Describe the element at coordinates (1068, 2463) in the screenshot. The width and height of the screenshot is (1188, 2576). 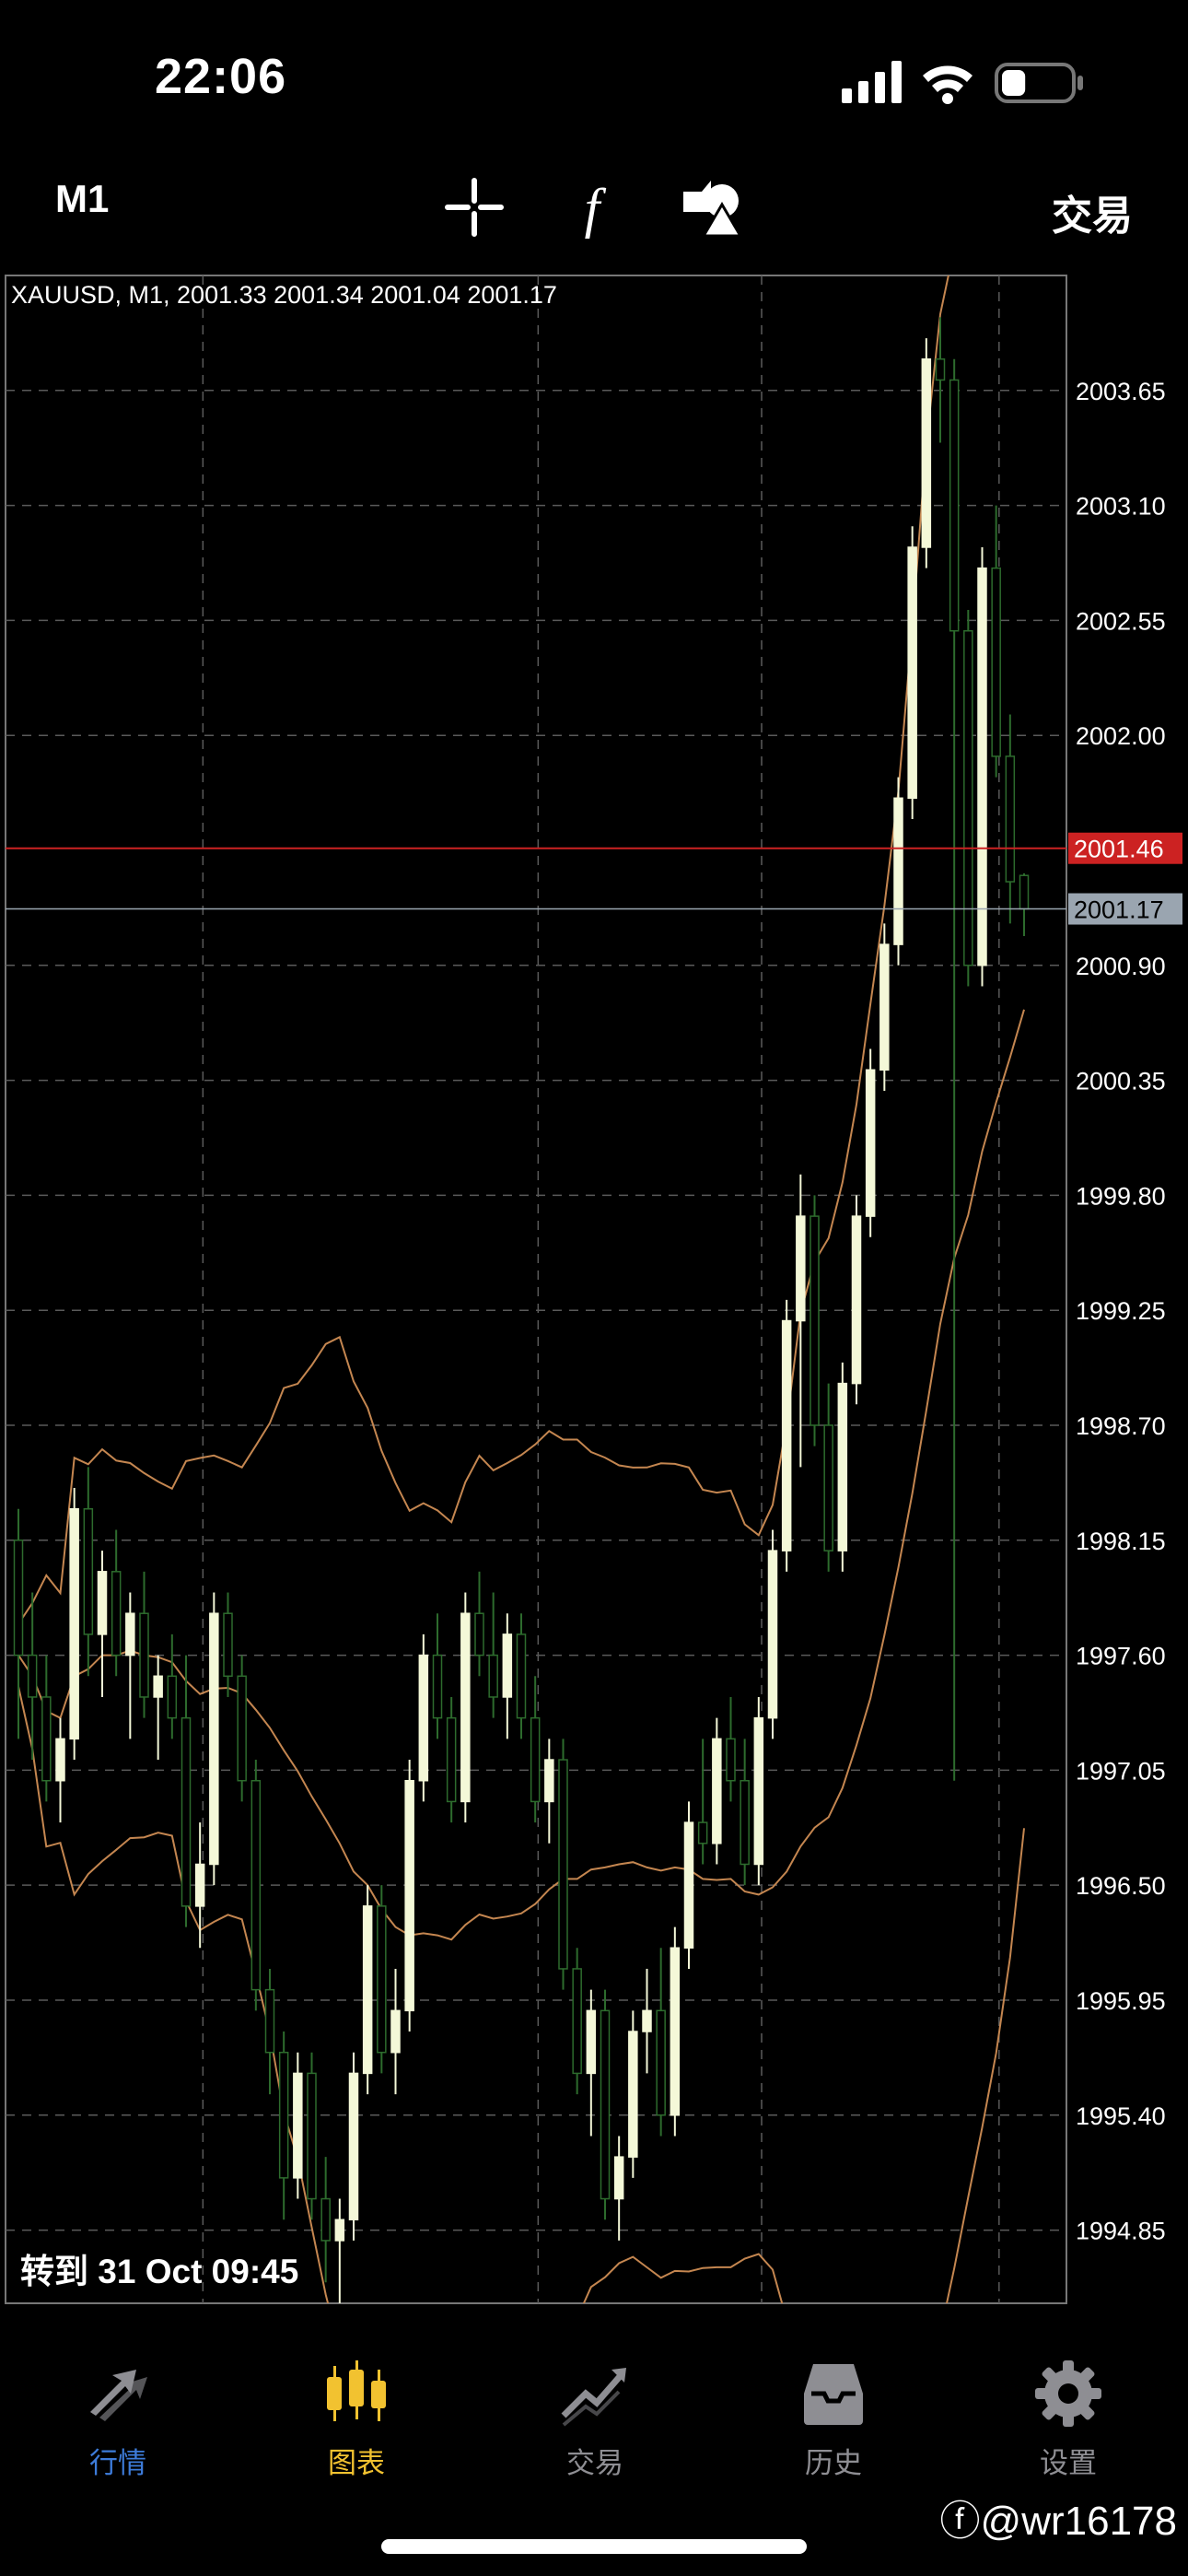
I see `nav-label-settings: 设置` at that location.